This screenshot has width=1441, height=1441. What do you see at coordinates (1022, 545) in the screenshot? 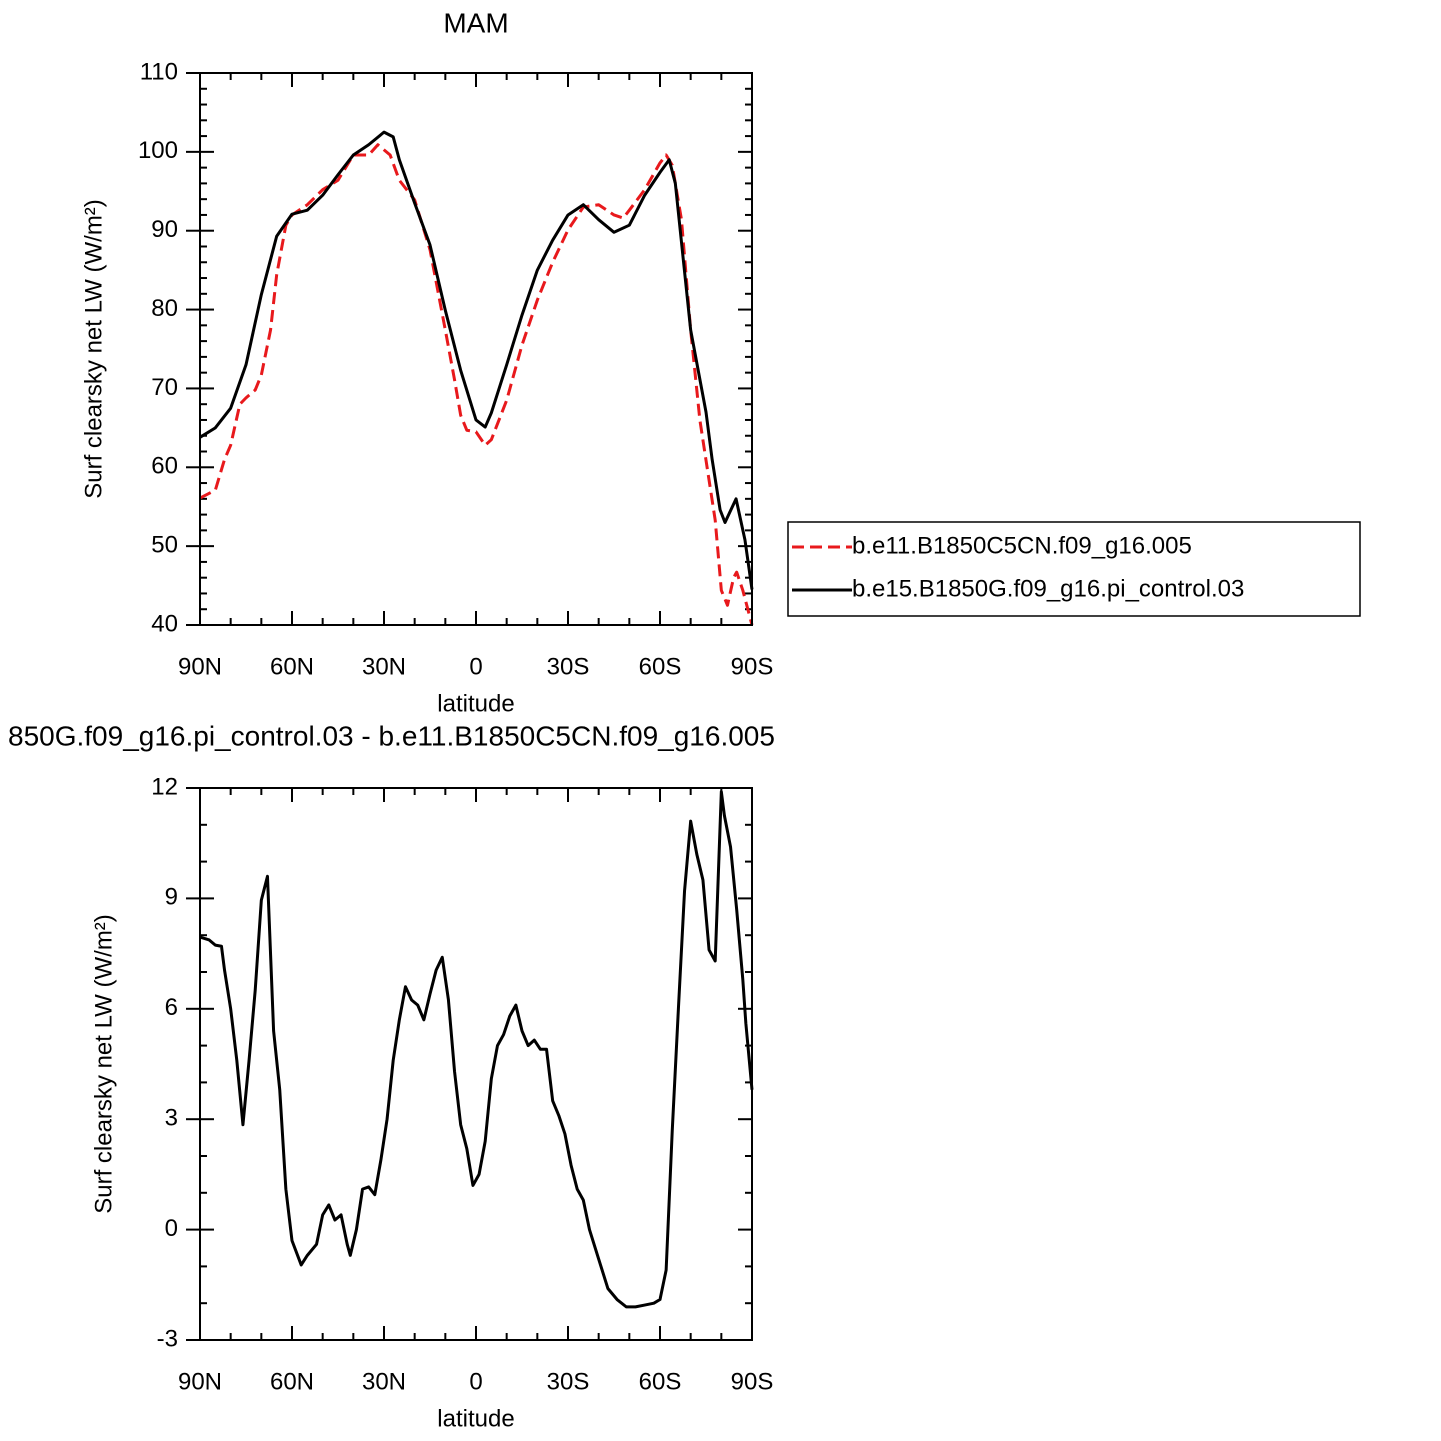
I see `legend-label: b.e11.B1850C5CN.f09_g16.005` at bounding box center [1022, 545].